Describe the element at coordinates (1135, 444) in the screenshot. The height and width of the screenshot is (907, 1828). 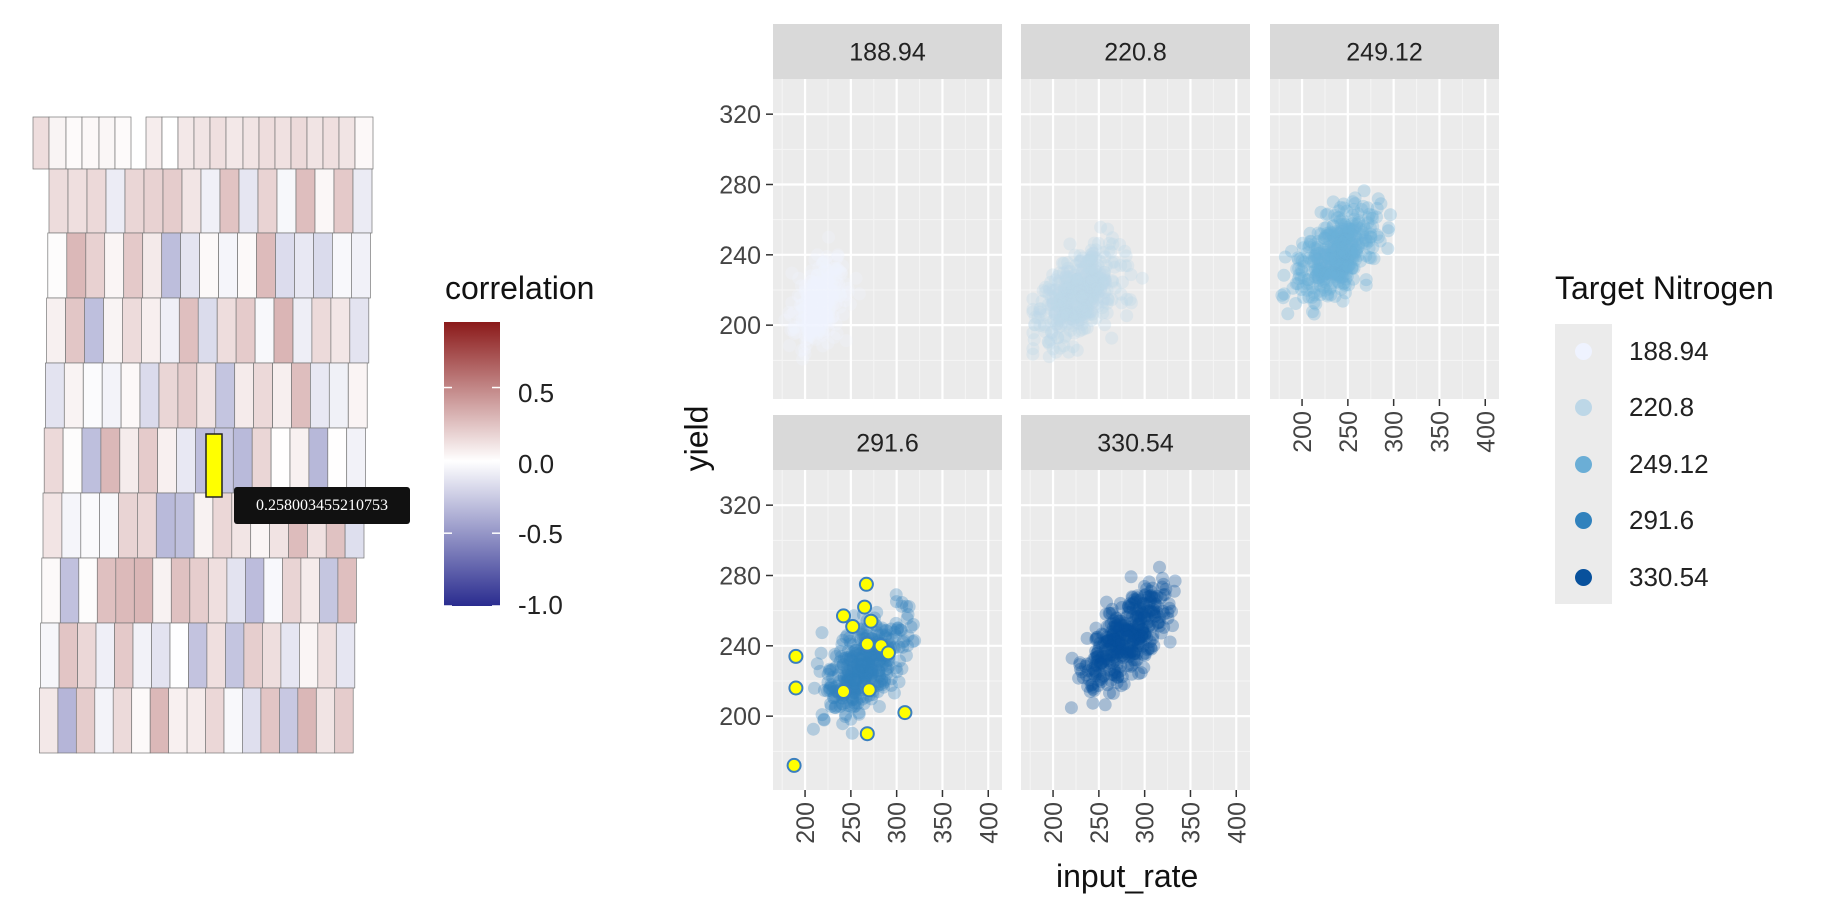
I see `facet-strip-label: 330.54` at that location.